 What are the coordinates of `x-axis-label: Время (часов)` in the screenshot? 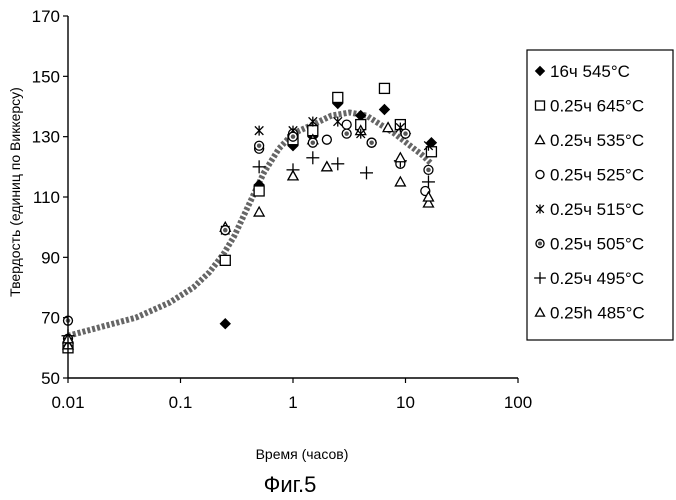 It's located at (302, 454).